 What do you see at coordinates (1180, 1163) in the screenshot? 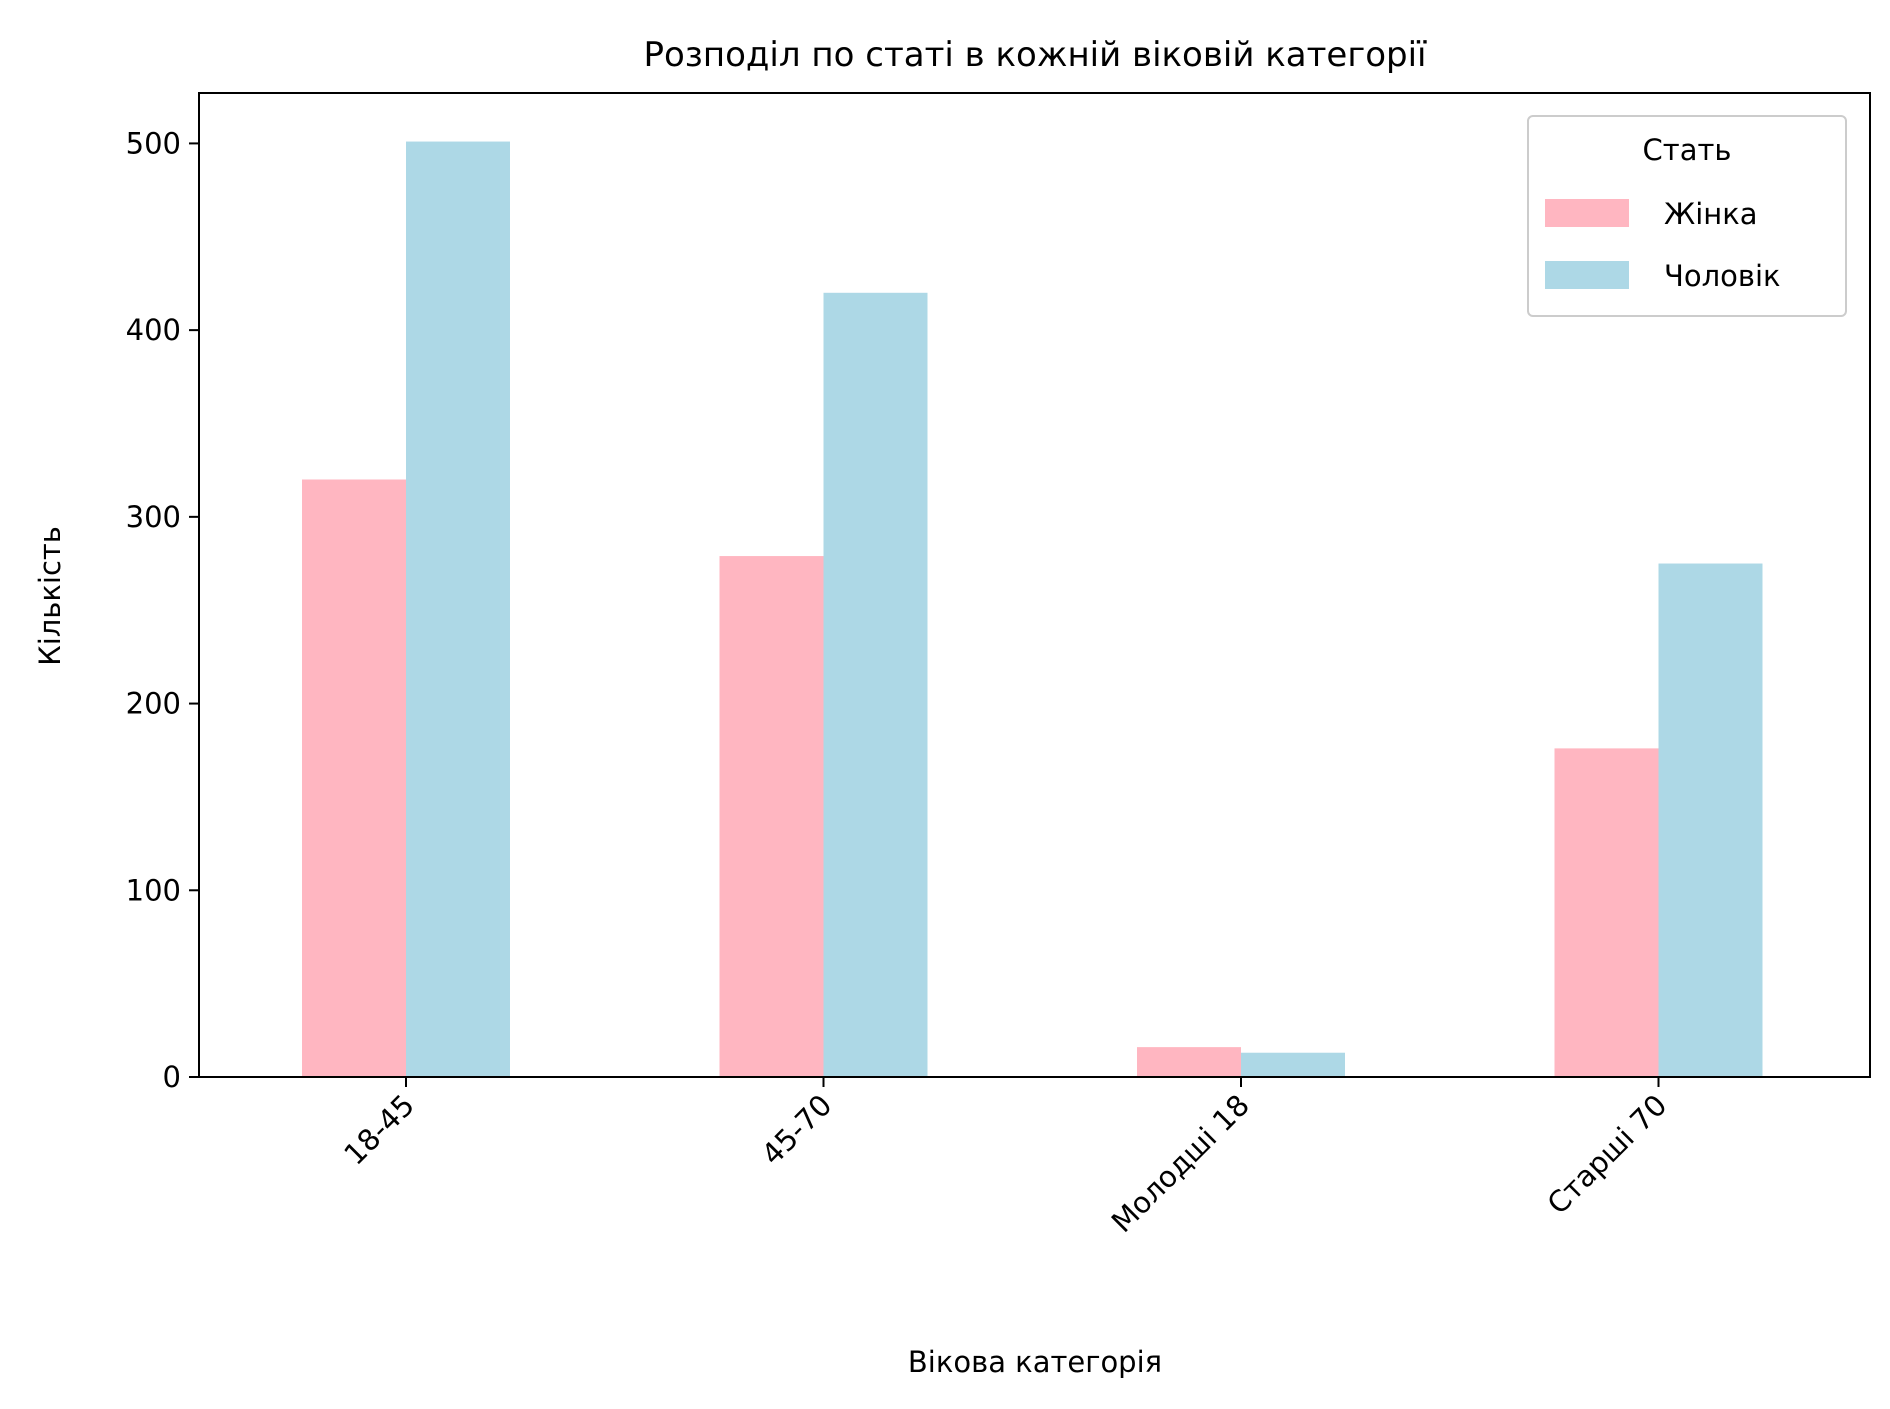
I see `x-tick-label-2: Молодші 18` at bounding box center [1180, 1163].